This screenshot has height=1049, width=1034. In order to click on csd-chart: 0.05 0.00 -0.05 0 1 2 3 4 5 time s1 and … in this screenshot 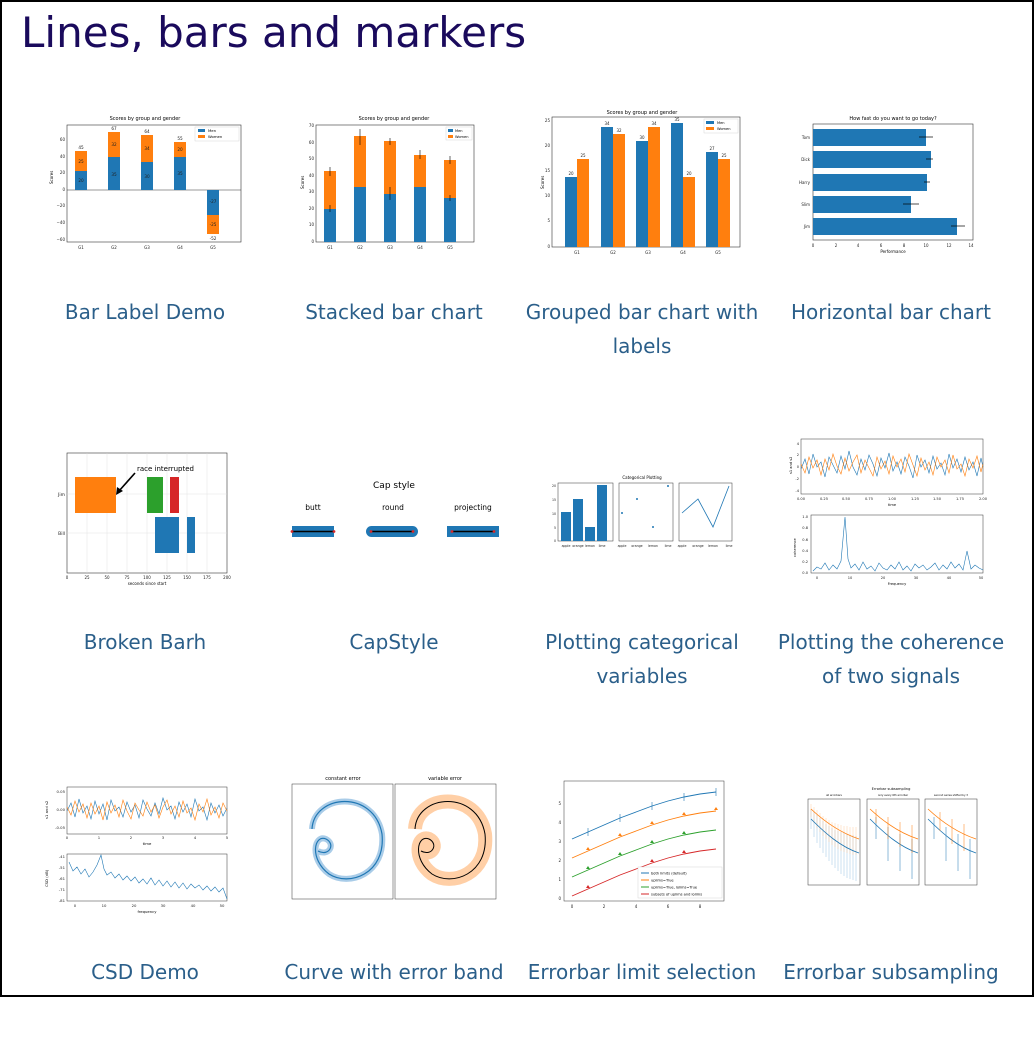, I will do `click(136, 850)`.